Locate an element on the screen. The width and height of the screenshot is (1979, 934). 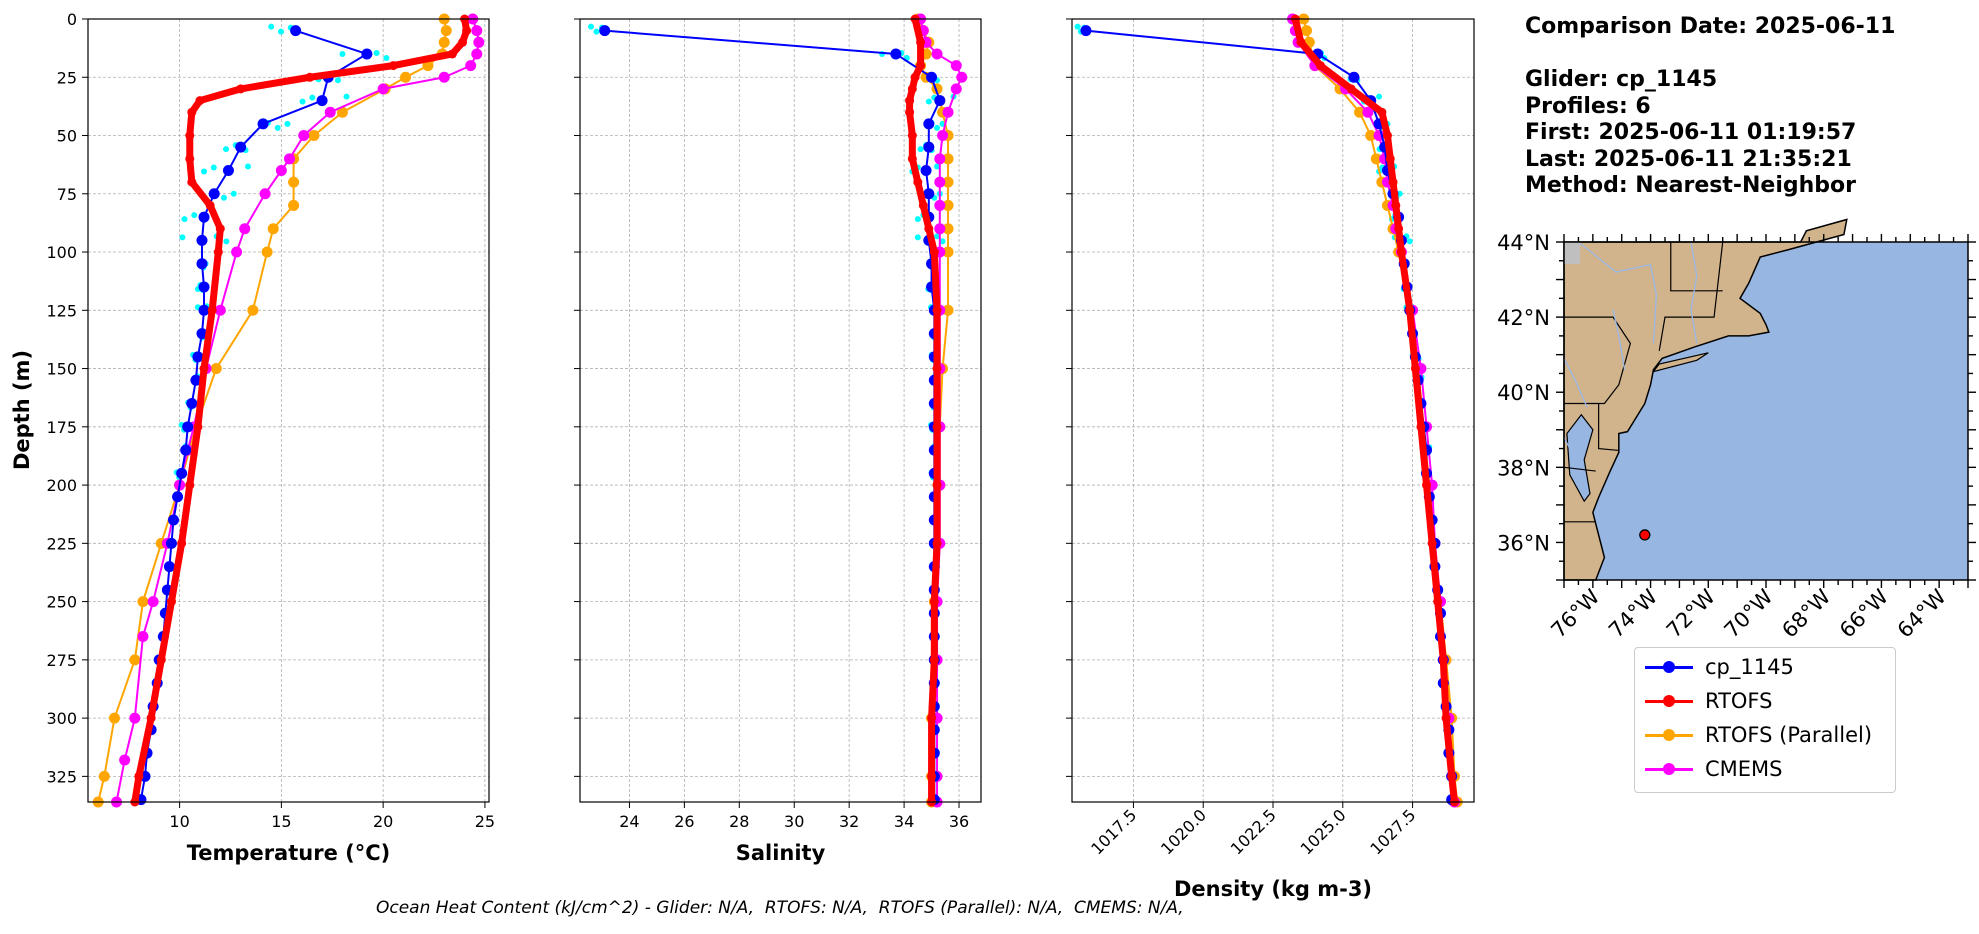
y-tick-label: 100 is located at coordinates (61, 252).